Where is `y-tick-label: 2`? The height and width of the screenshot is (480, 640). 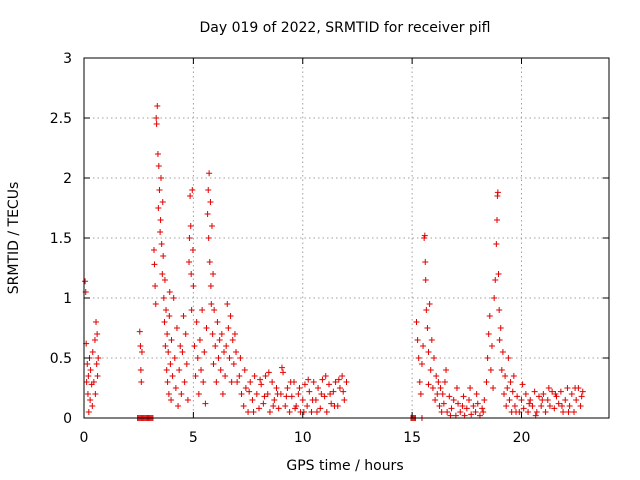 y-tick-label: 2 is located at coordinates (67, 179).